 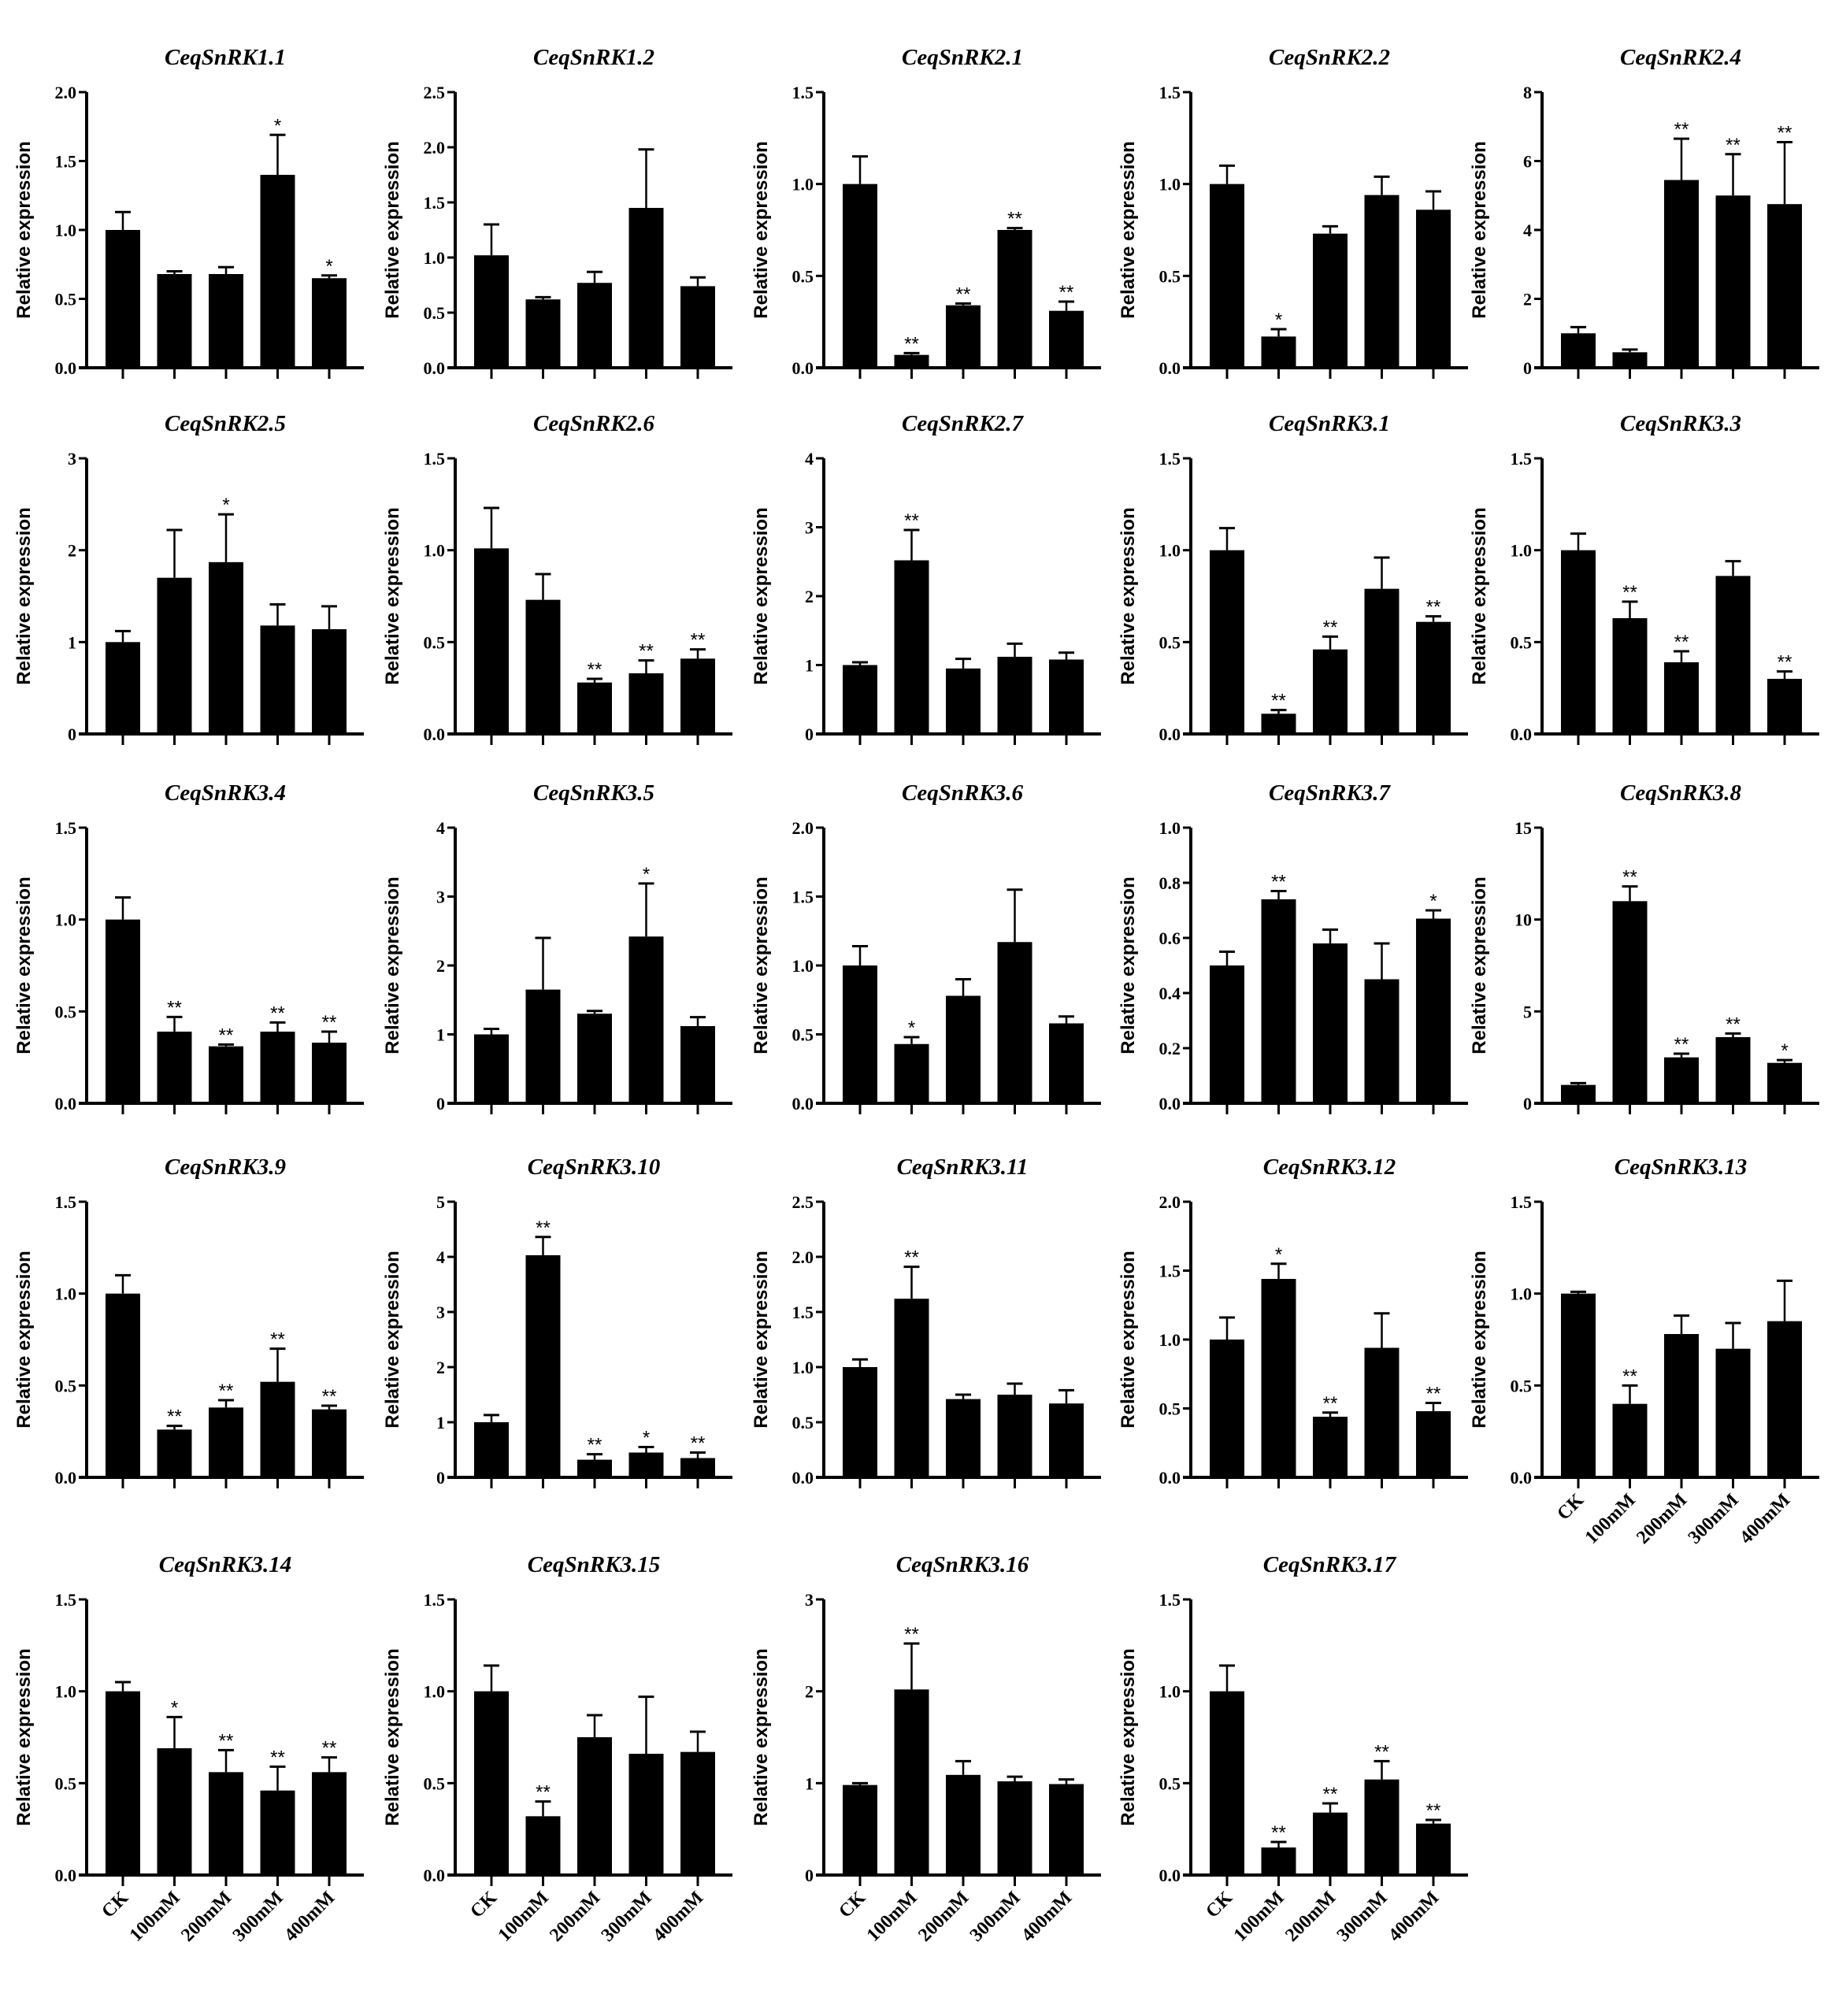 I want to click on chart-title: CeqSnRK2.5, so click(x=225, y=423).